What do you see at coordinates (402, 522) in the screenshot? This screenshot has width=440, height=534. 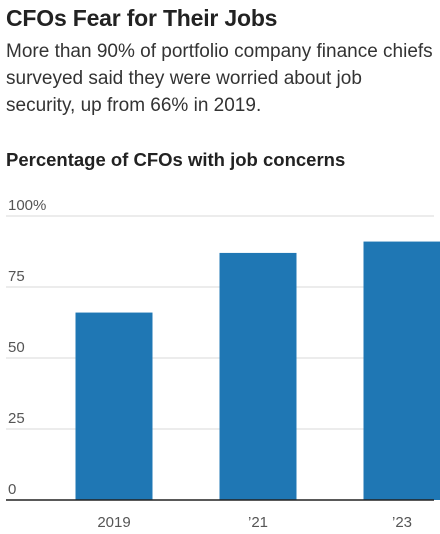 I see `x-tick-label: ’23` at bounding box center [402, 522].